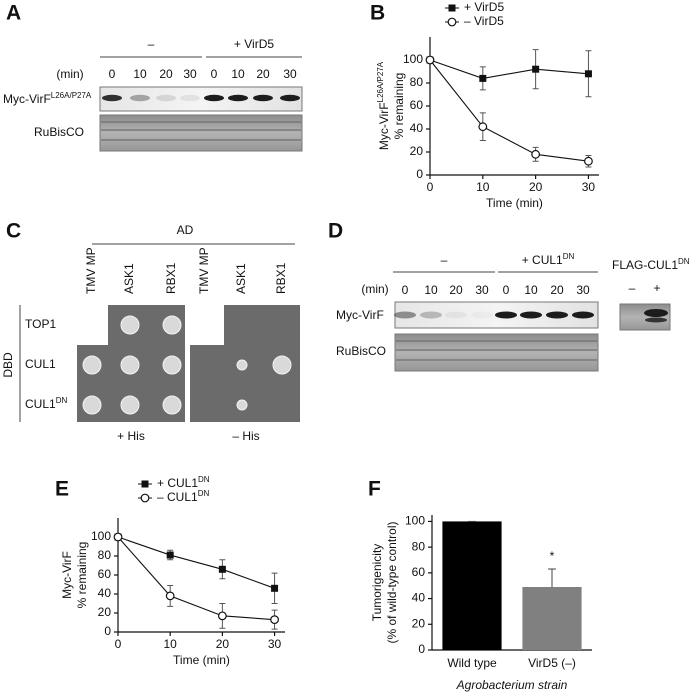  I want to click on dbd-label: DBD, so click(8, 365).